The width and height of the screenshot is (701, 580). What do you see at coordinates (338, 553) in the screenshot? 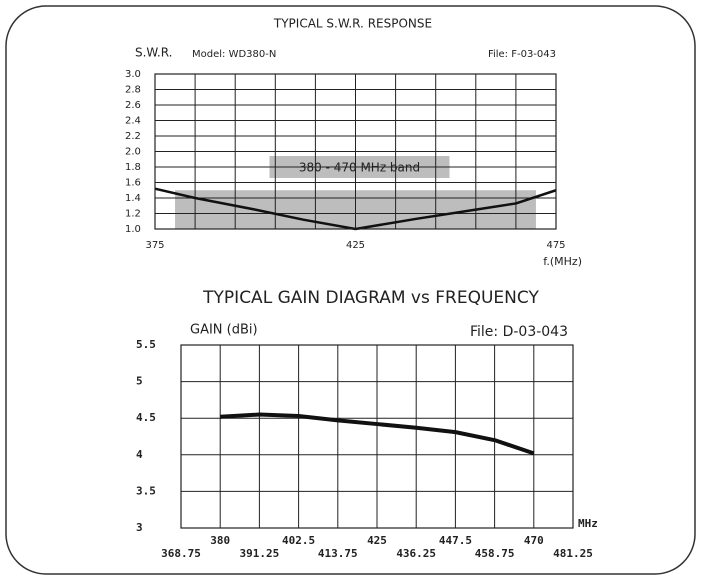
I see `x-tick-label: 413.75` at bounding box center [338, 553].